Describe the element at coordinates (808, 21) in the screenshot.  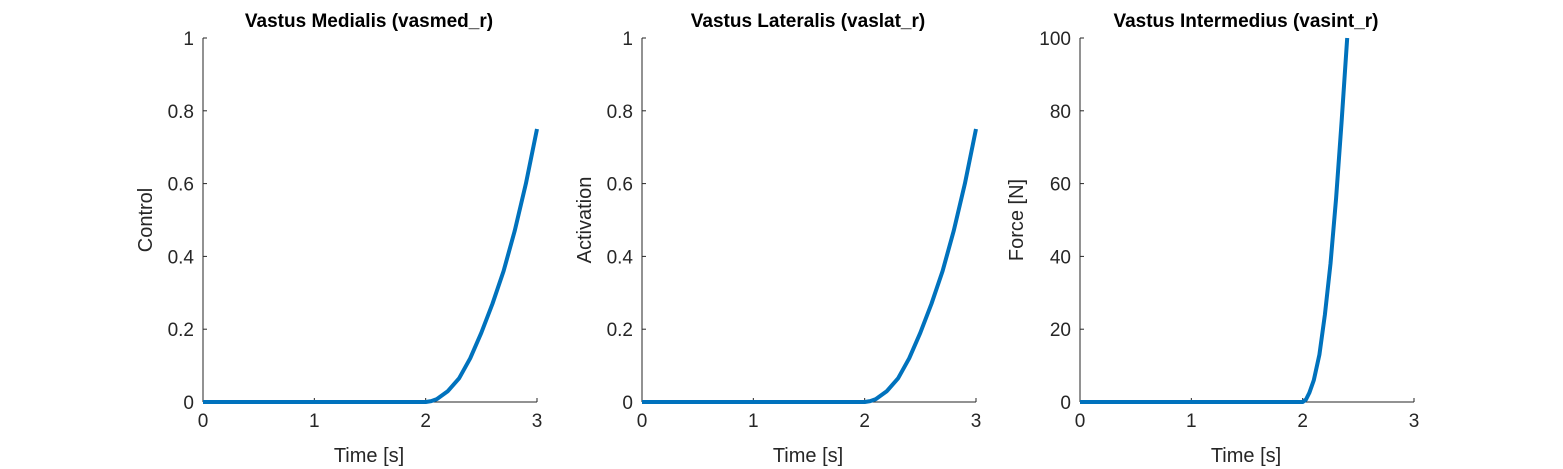
I see `chart-title: Vastus Lateralis (vaslat_r)` at that location.